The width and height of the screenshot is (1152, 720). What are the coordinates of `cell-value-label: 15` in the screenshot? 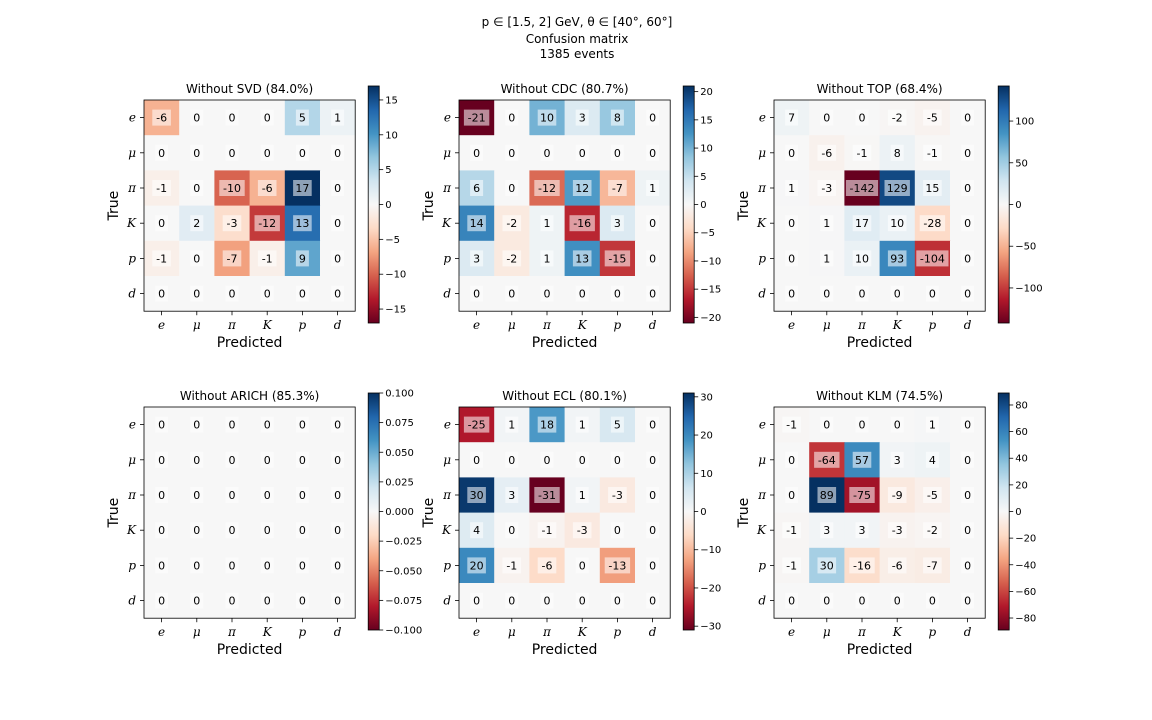 It's located at (932, 188).